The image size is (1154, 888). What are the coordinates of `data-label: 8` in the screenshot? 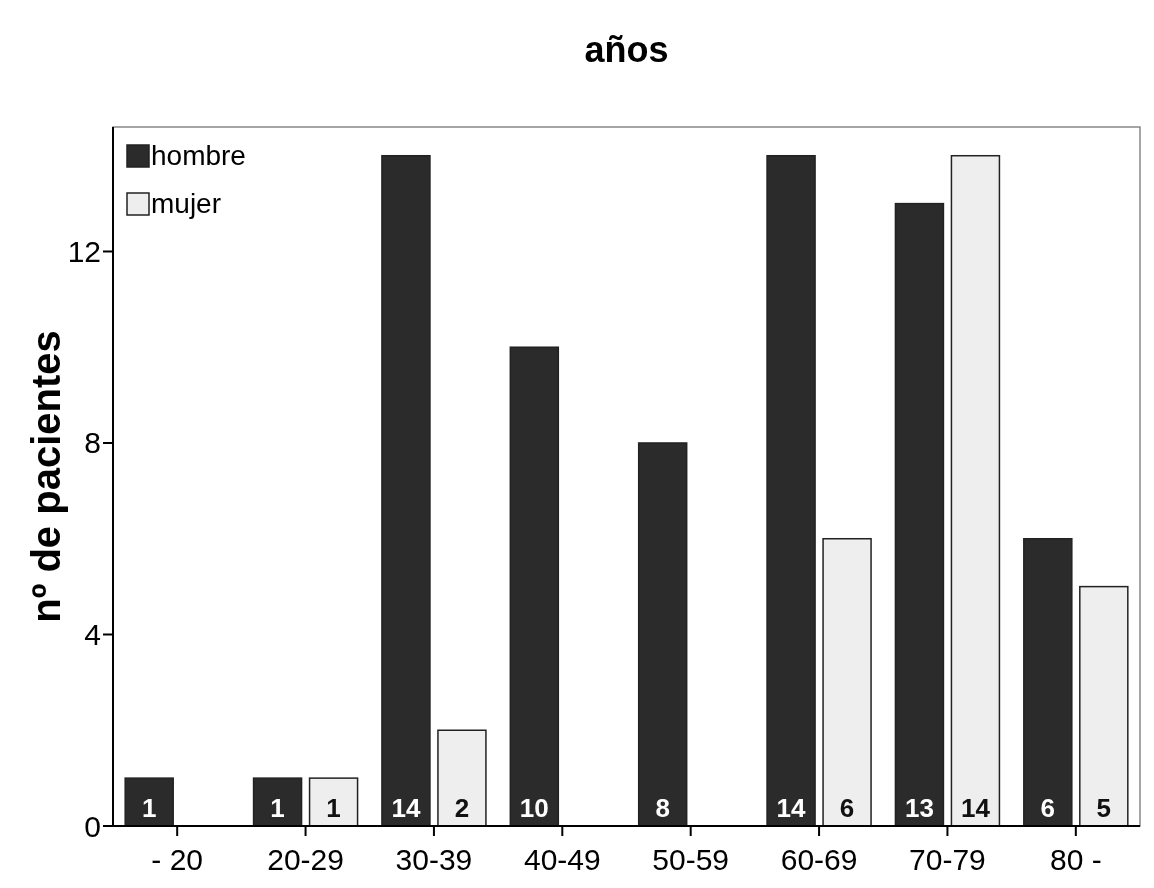 It's located at (662, 808).